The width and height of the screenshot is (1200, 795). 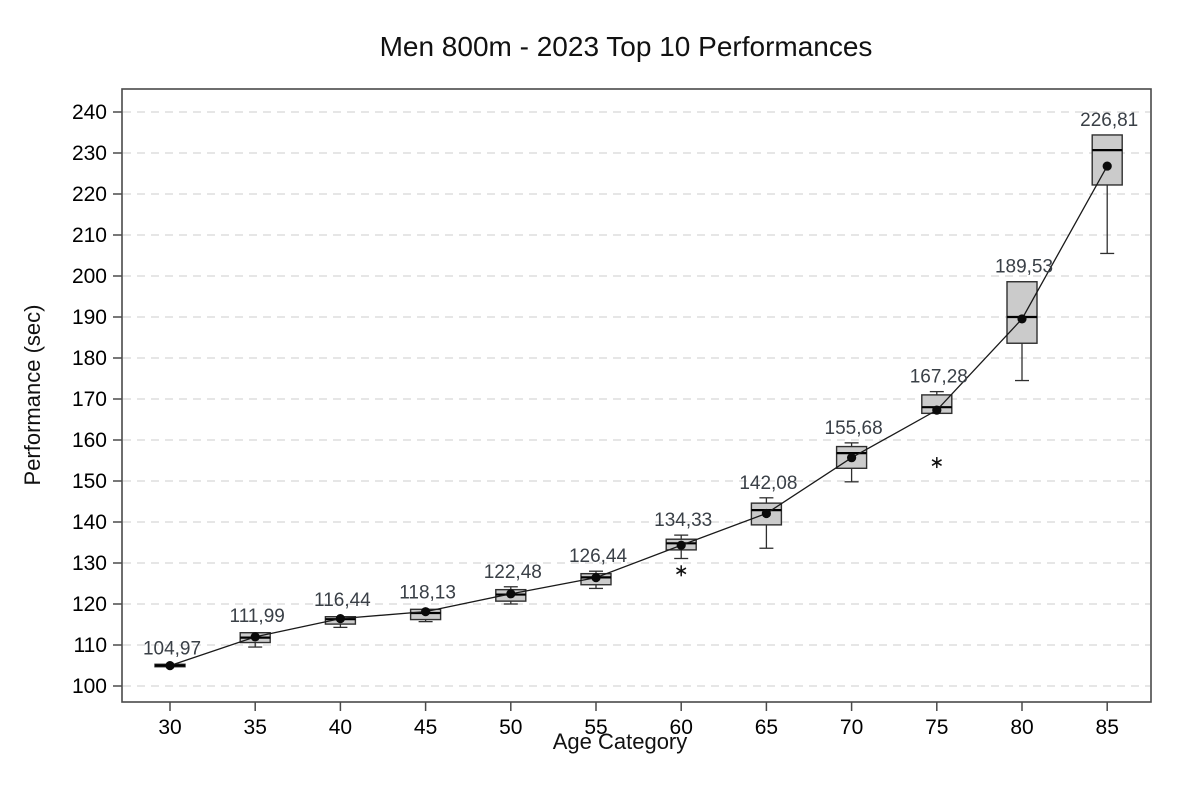 What do you see at coordinates (172, 648) in the screenshot?
I see `value-label: 104,97` at bounding box center [172, 648].